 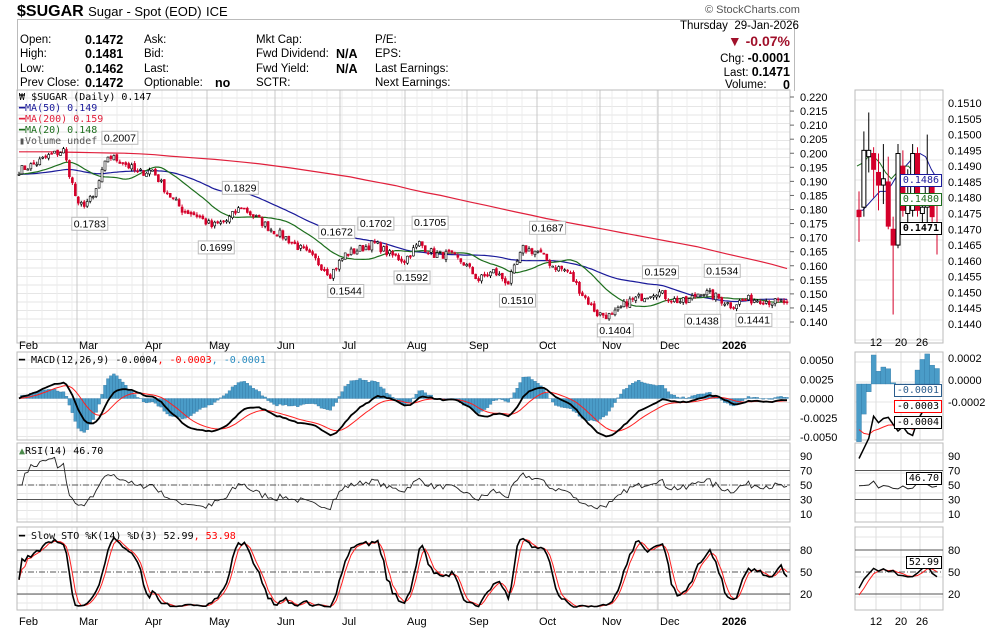 I want to click on field-label: Mkt Cap:, so click(x=279, y=40).